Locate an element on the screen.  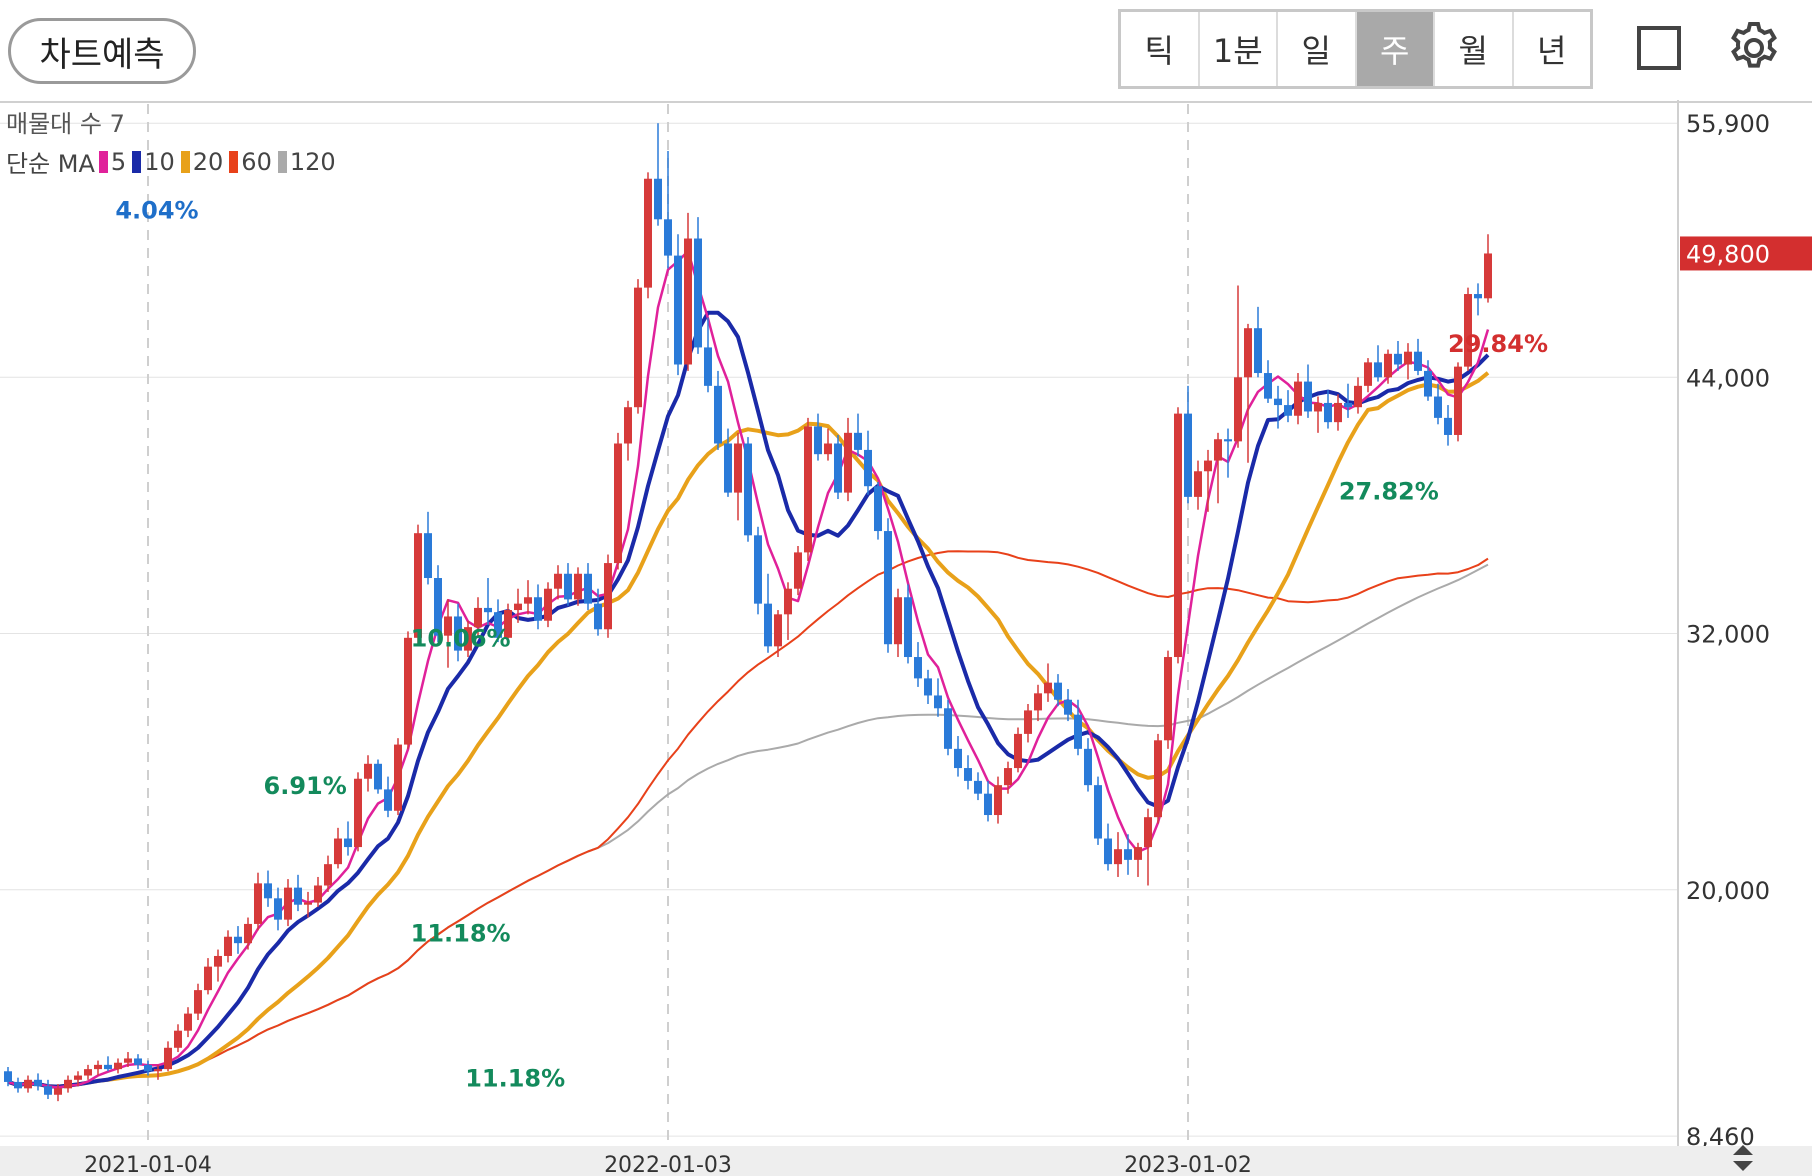
period-tab-tick: 틱 is located at coordinates (1160, 49).